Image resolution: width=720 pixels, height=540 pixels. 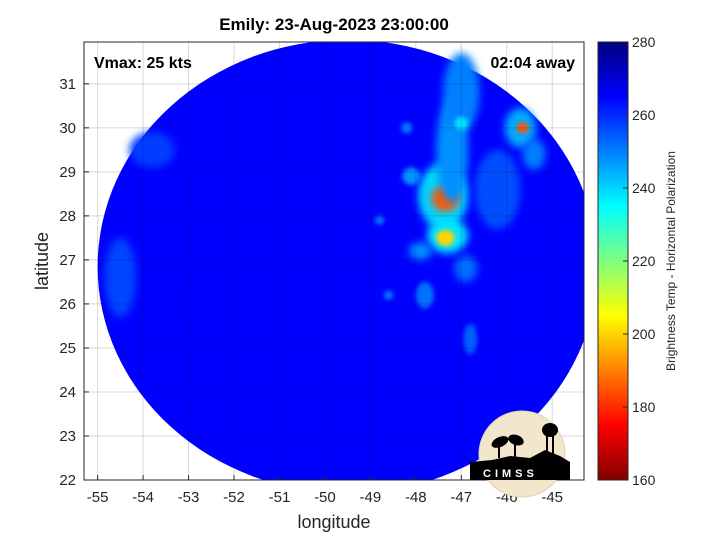 I want to click on y-tick-label: 29, so click(x=67, y=172).